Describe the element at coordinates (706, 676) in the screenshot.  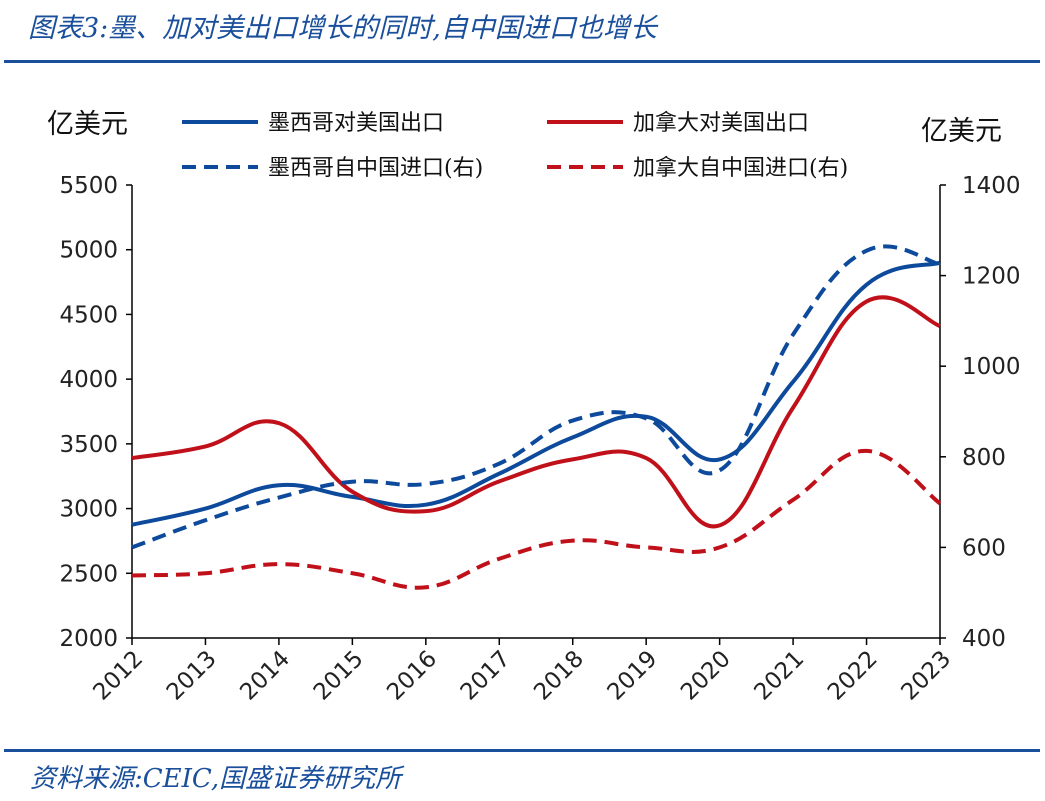
I see `x-tick-label: 2020` at that location.